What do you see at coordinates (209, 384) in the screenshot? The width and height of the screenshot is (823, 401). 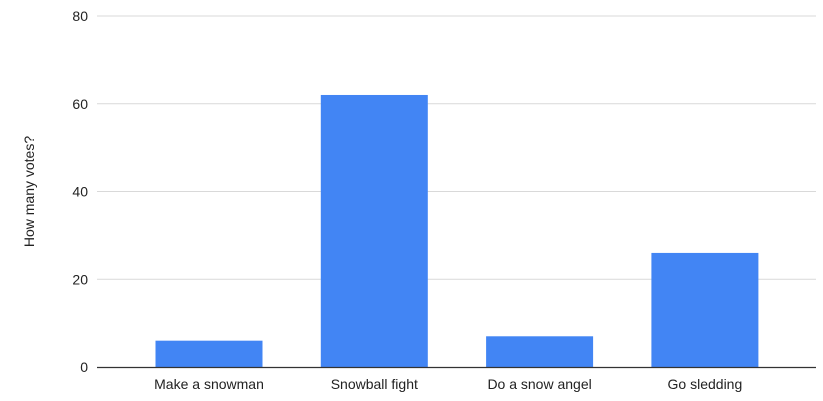 I see `x-tick-label: Make a snowman` at bounding box center [209, 384].